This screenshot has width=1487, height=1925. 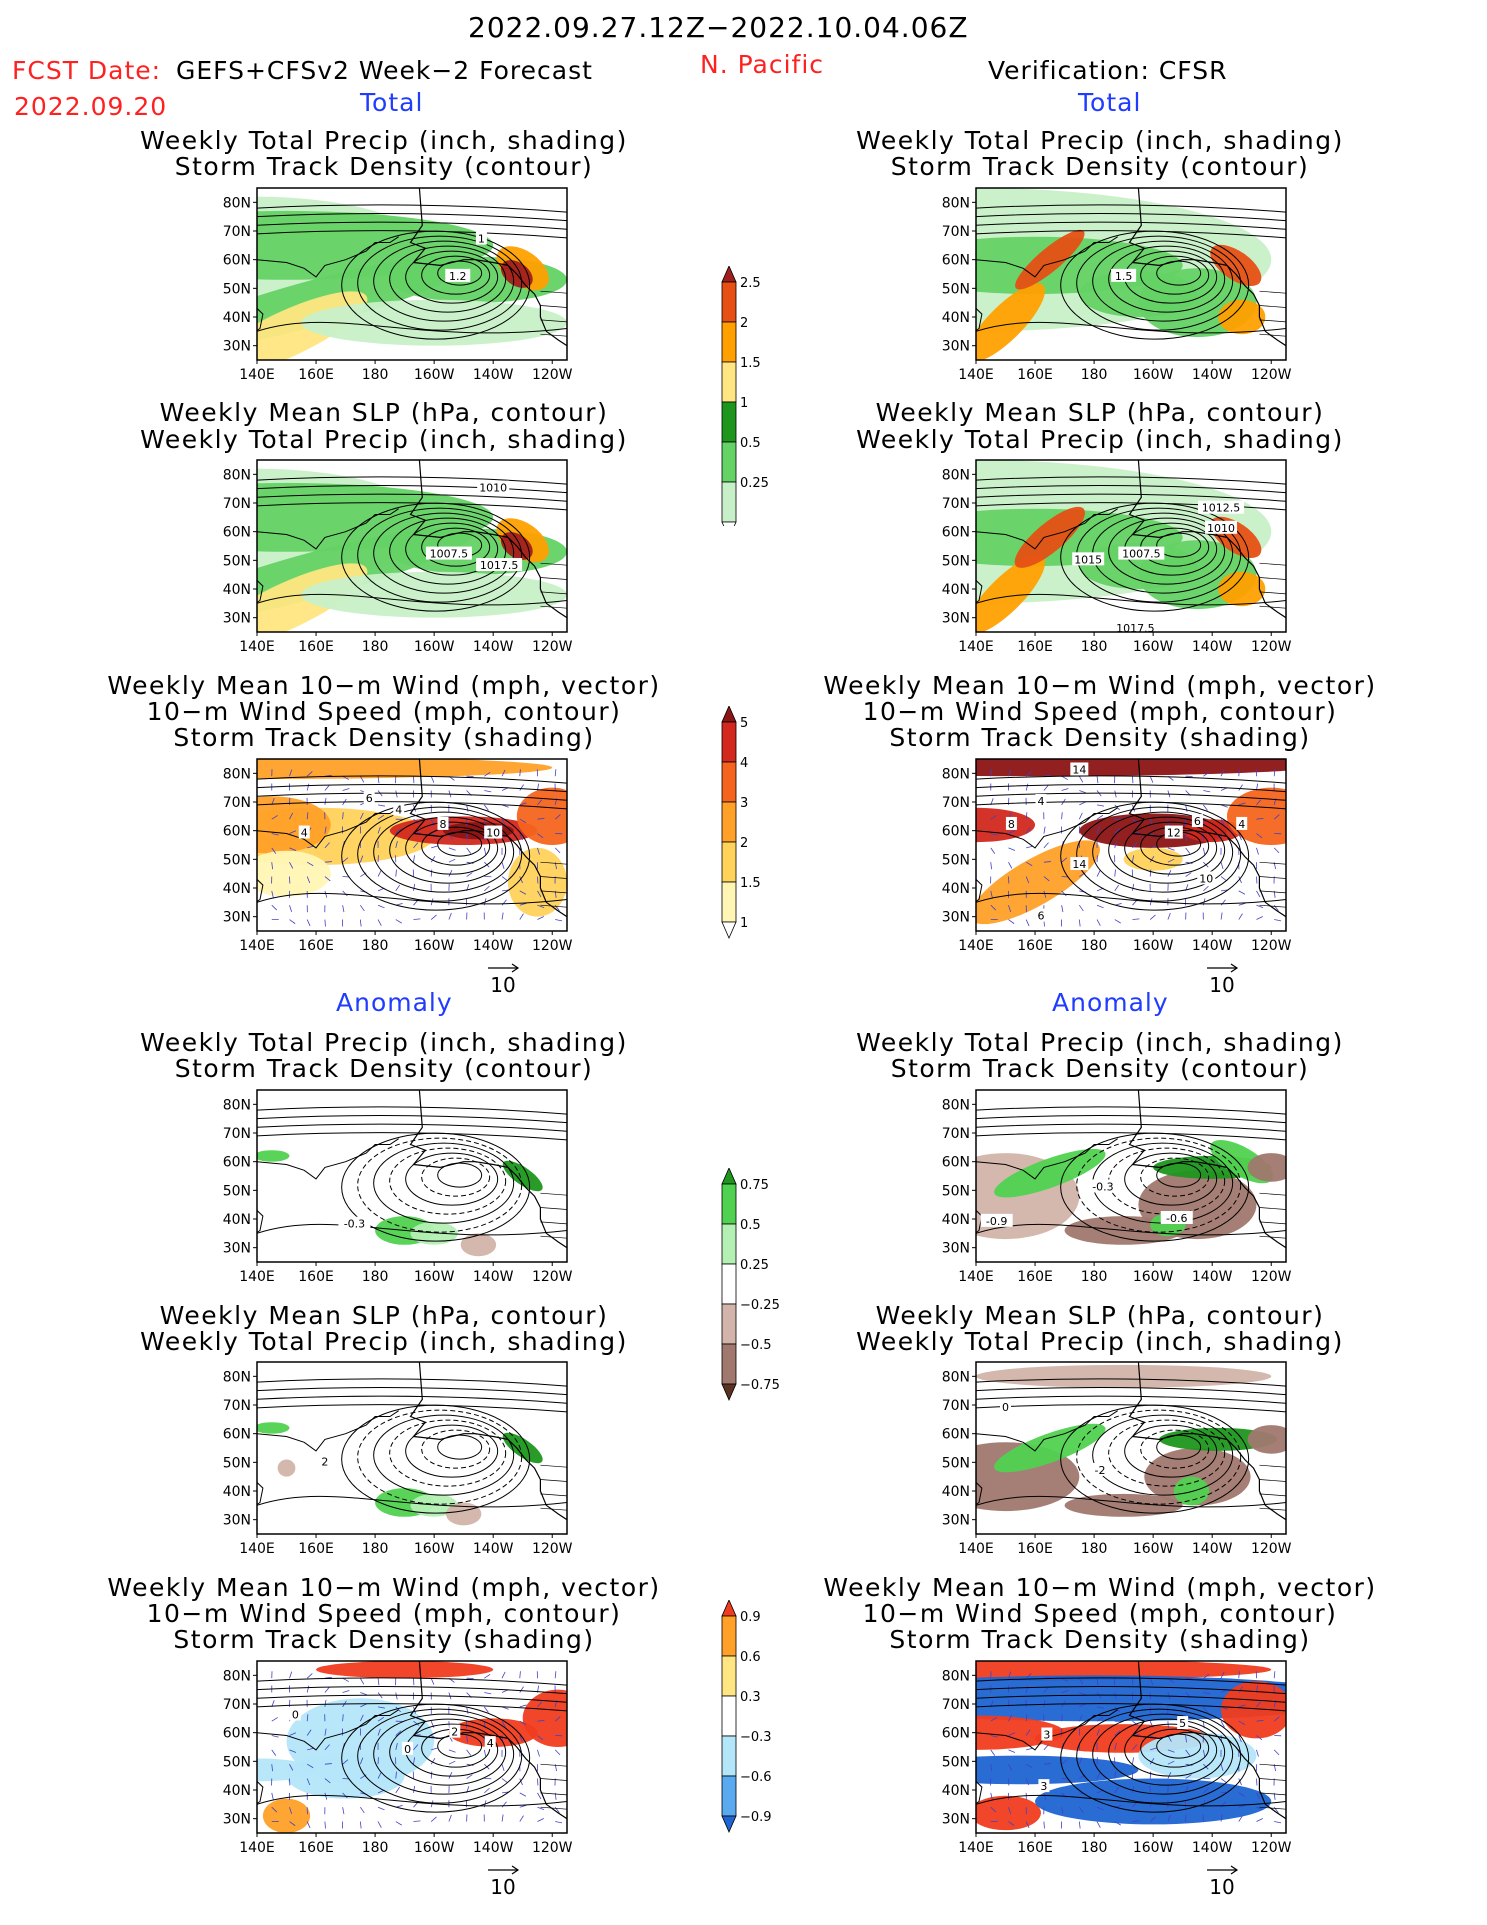 What do you see at coordinates (237, 1521) in the screenshot?
I see `fcst_aslp-lat-tick-label: 30N` at bounding box center [237, 1521].